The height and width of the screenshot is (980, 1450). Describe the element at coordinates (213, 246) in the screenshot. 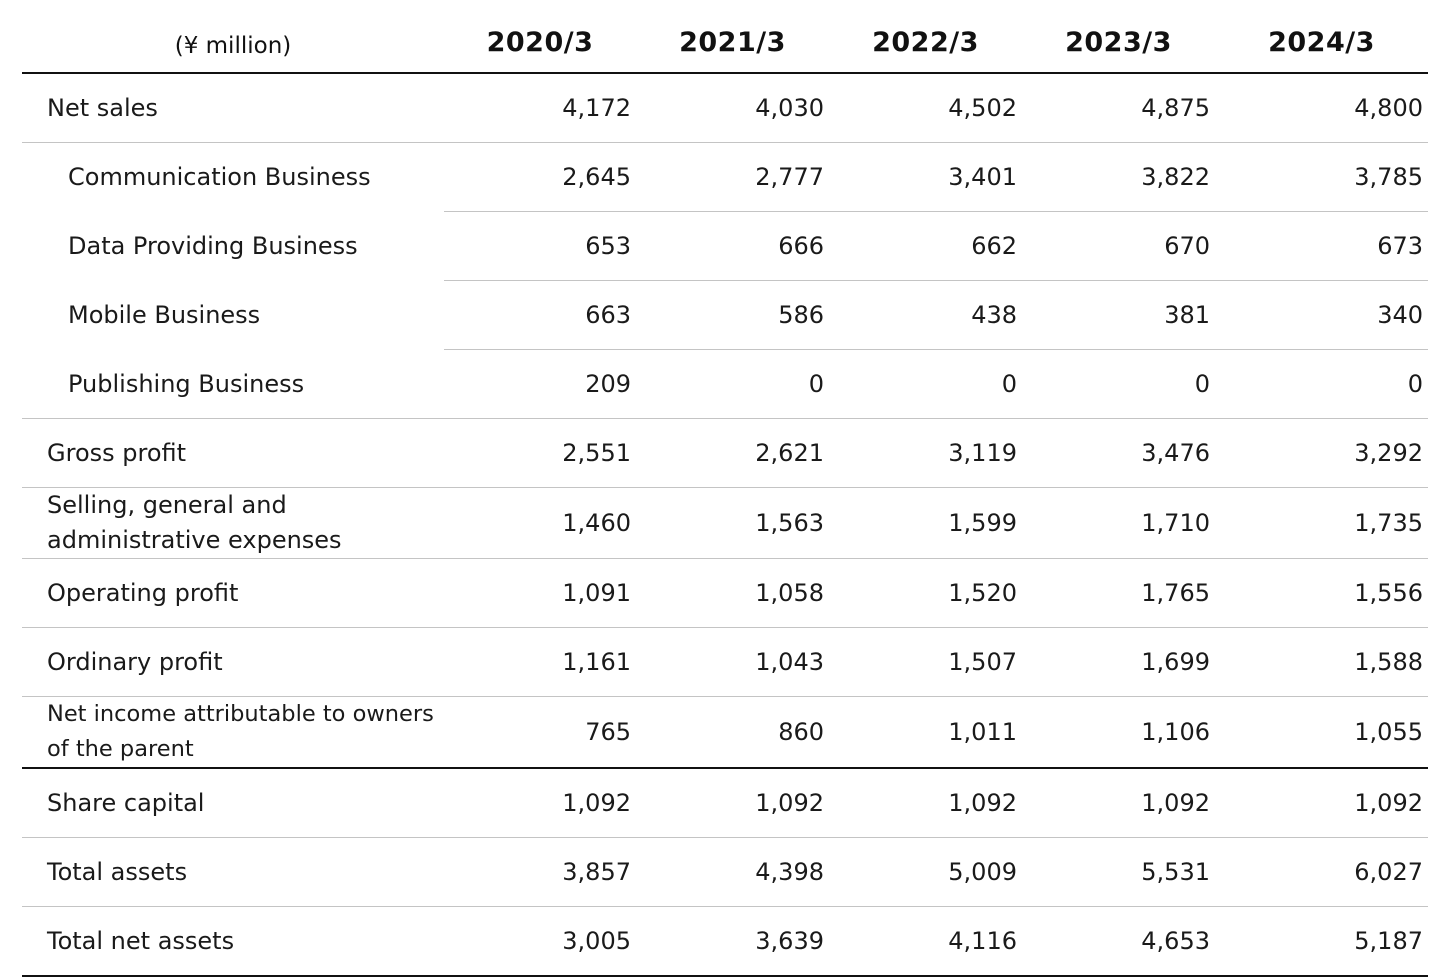

I see `row-label: Data Providing Business` at that location.